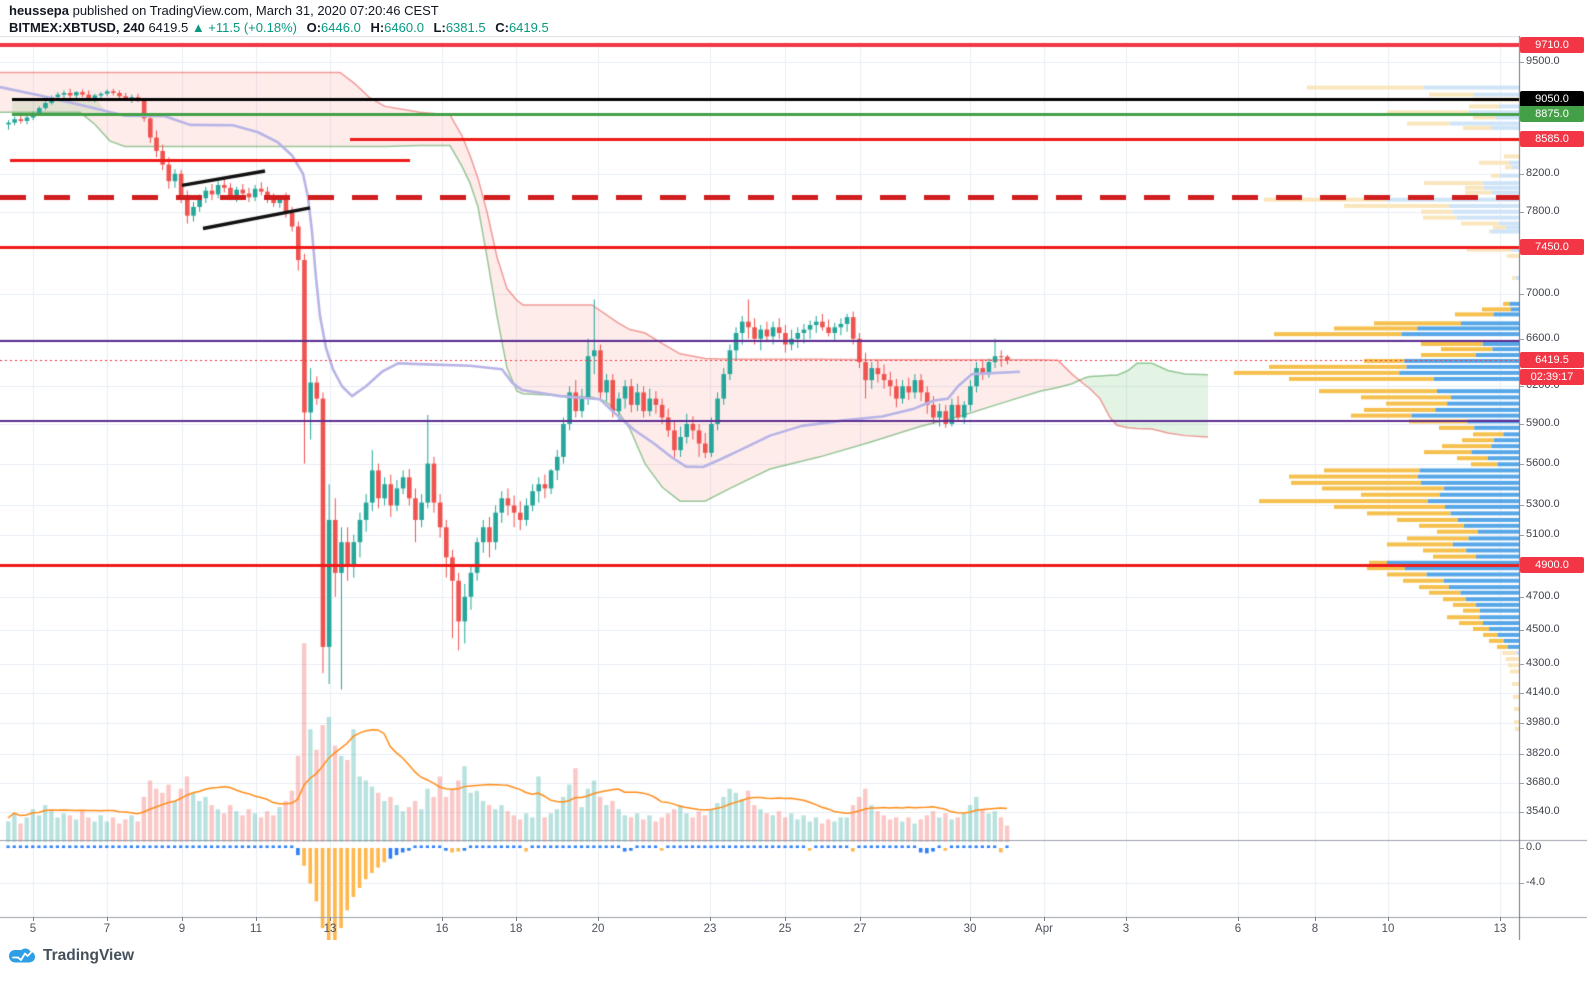  What do you see at coordinates (1388, 929) in the screenshot?
I see `time-tick: 10` at bounding box center [1388, 929].